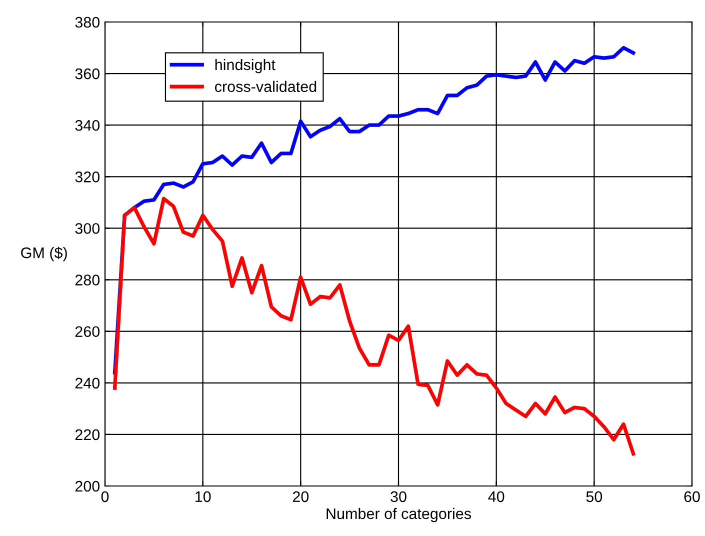  I want to click on legend-label: cross-validated, so click(265, 86).